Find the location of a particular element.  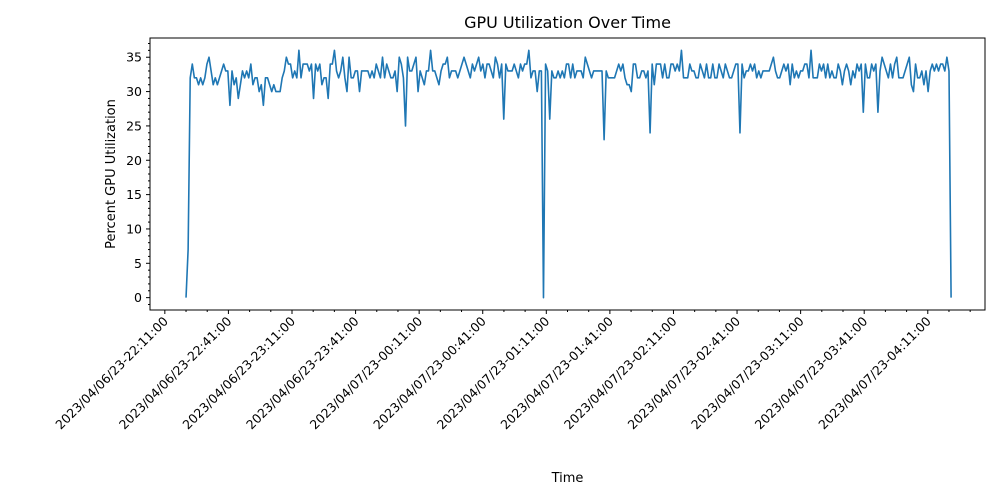

y-tick-label: 35 is located at coordinates (134, 57).